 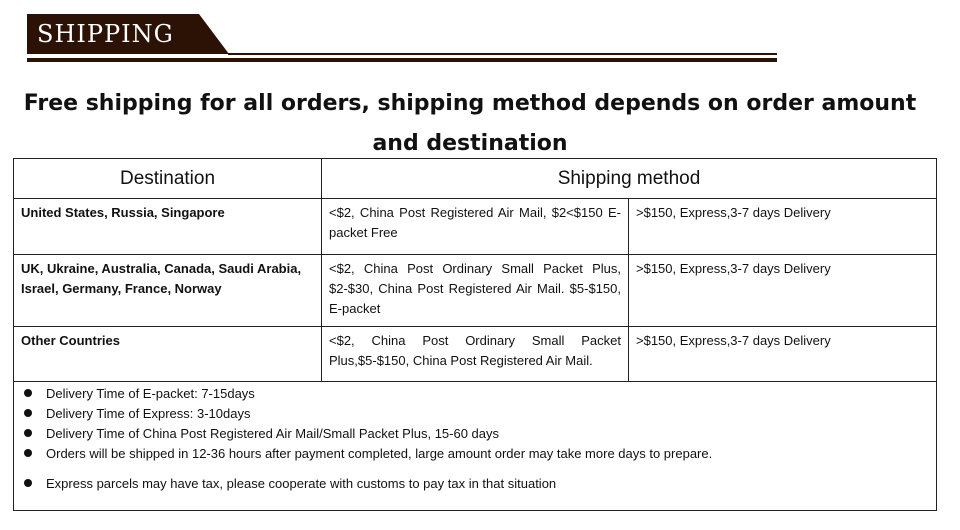 What do you see at coordinates (502, 54) in the screenshot?
I see `divider-thin` at bounding box center [502, 54].